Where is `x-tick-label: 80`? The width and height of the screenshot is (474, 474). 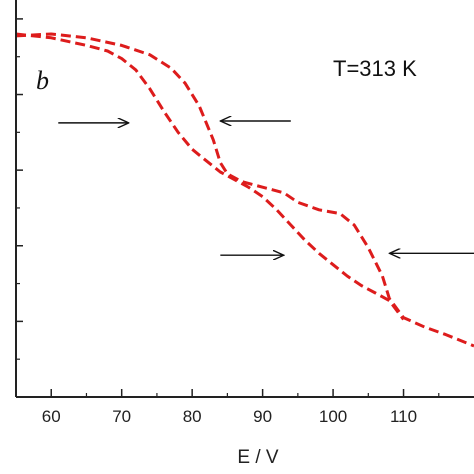 x-tick-label: 80 is located at coordinates (192, 416).